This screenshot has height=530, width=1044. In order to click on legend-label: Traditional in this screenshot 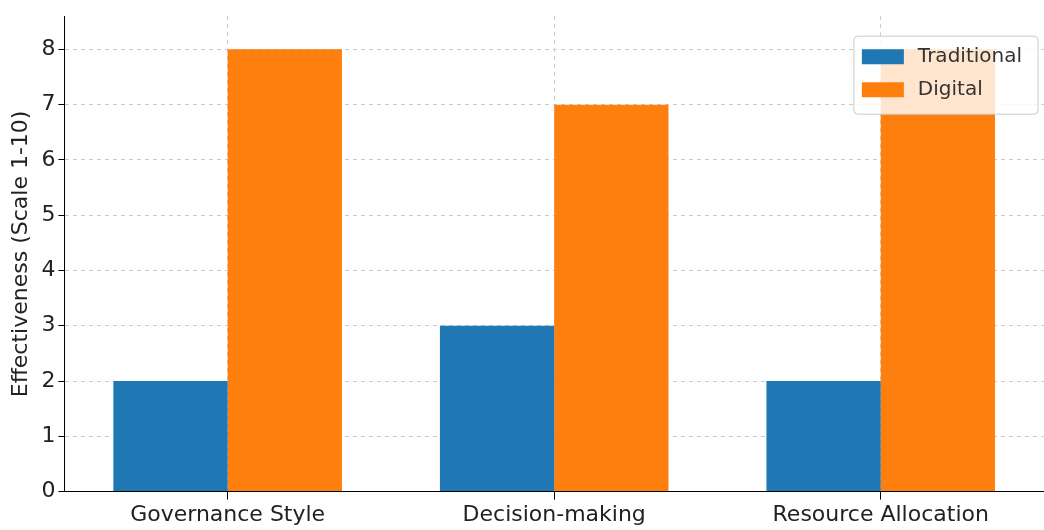, I will do `click(969, 55)`.